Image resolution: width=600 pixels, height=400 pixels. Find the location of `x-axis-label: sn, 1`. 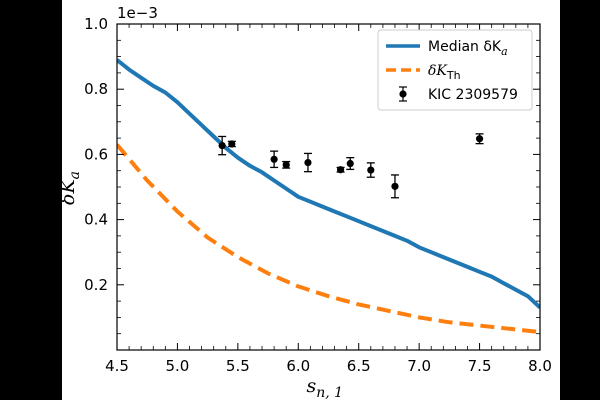

x-axis-label: sn, 1 is located at coordinates (325, 387).